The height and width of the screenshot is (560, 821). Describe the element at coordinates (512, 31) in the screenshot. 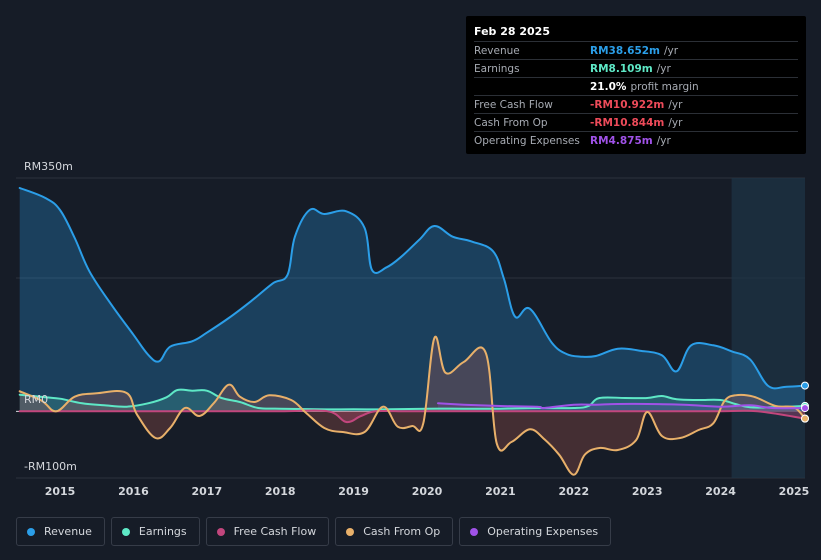

I see `tooltip-date: Feb 28 2025` at that location.